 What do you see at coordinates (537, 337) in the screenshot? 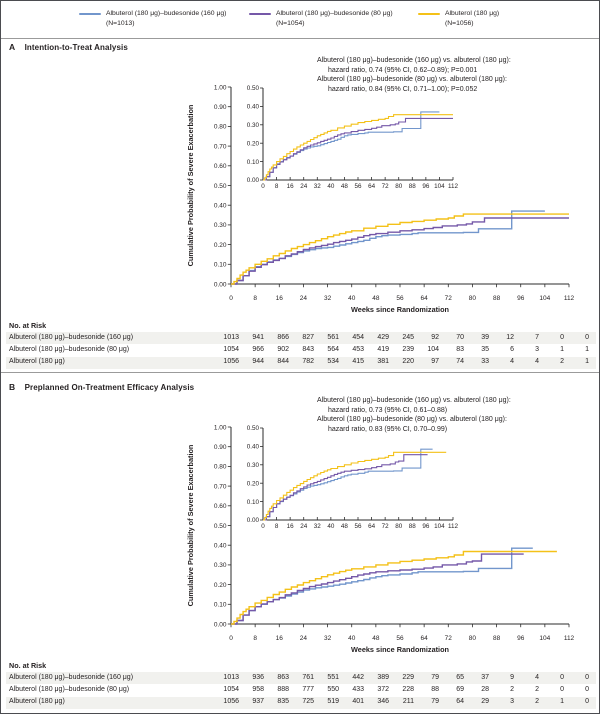
I see `risk-value: 7` at bounding box center [537, 337].